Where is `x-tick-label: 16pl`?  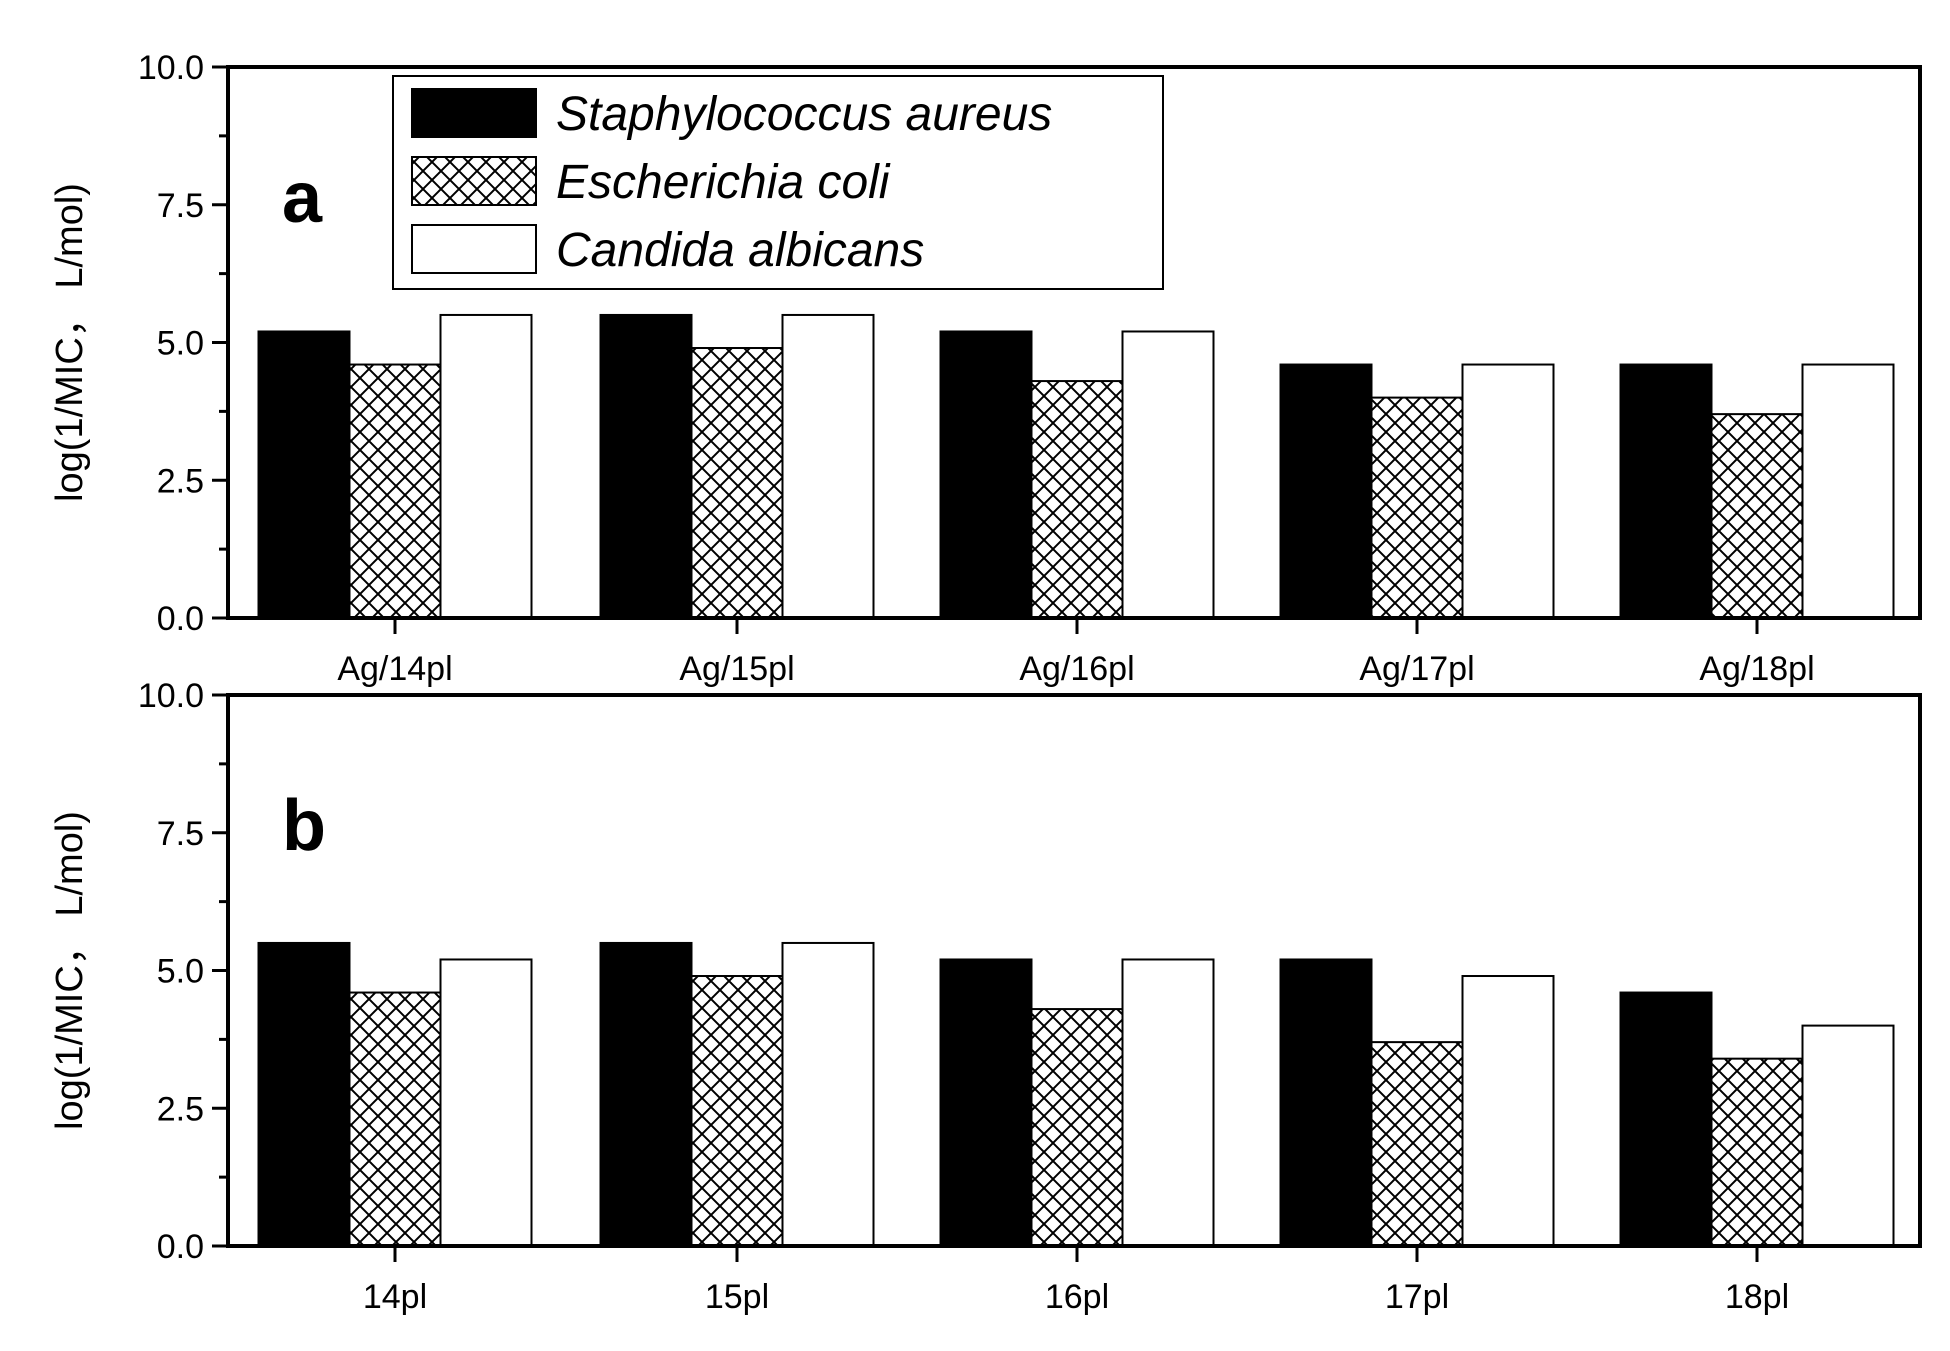
x-tick-label: 16pl is located at coordinates (1077, 1297).